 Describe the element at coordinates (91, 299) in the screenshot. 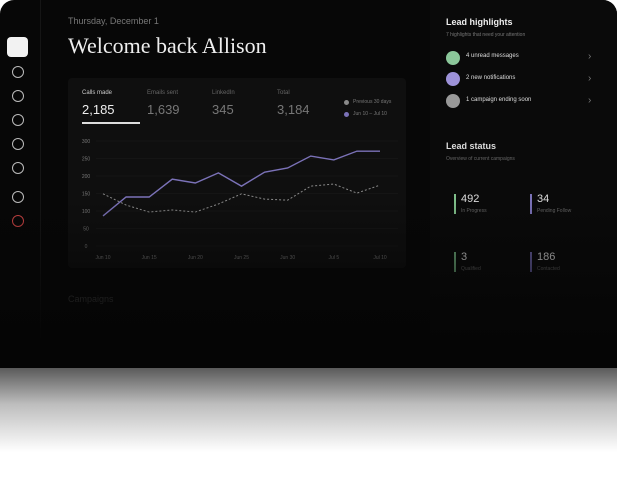

I see `campaigns-title: Campaigns` at that location.